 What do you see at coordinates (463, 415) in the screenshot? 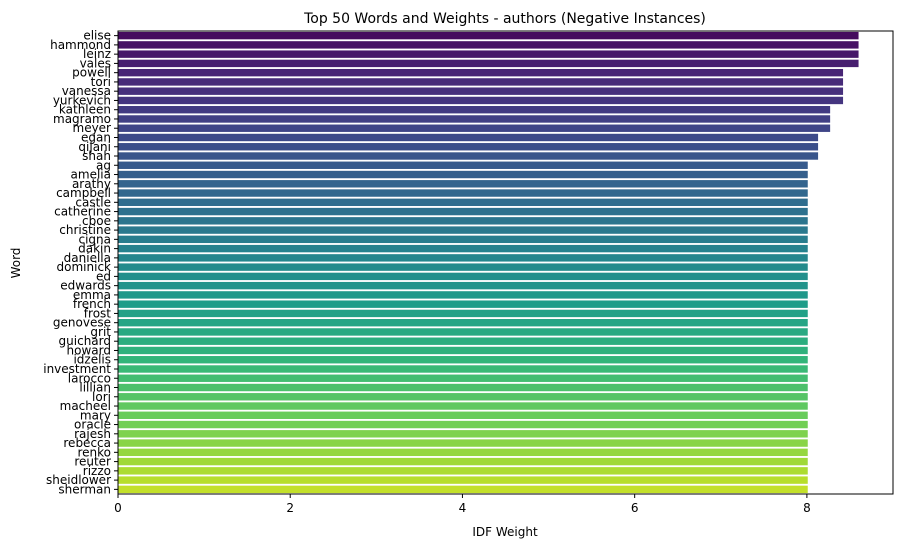
I see `bar-mary` at bounding box center [463, 415].